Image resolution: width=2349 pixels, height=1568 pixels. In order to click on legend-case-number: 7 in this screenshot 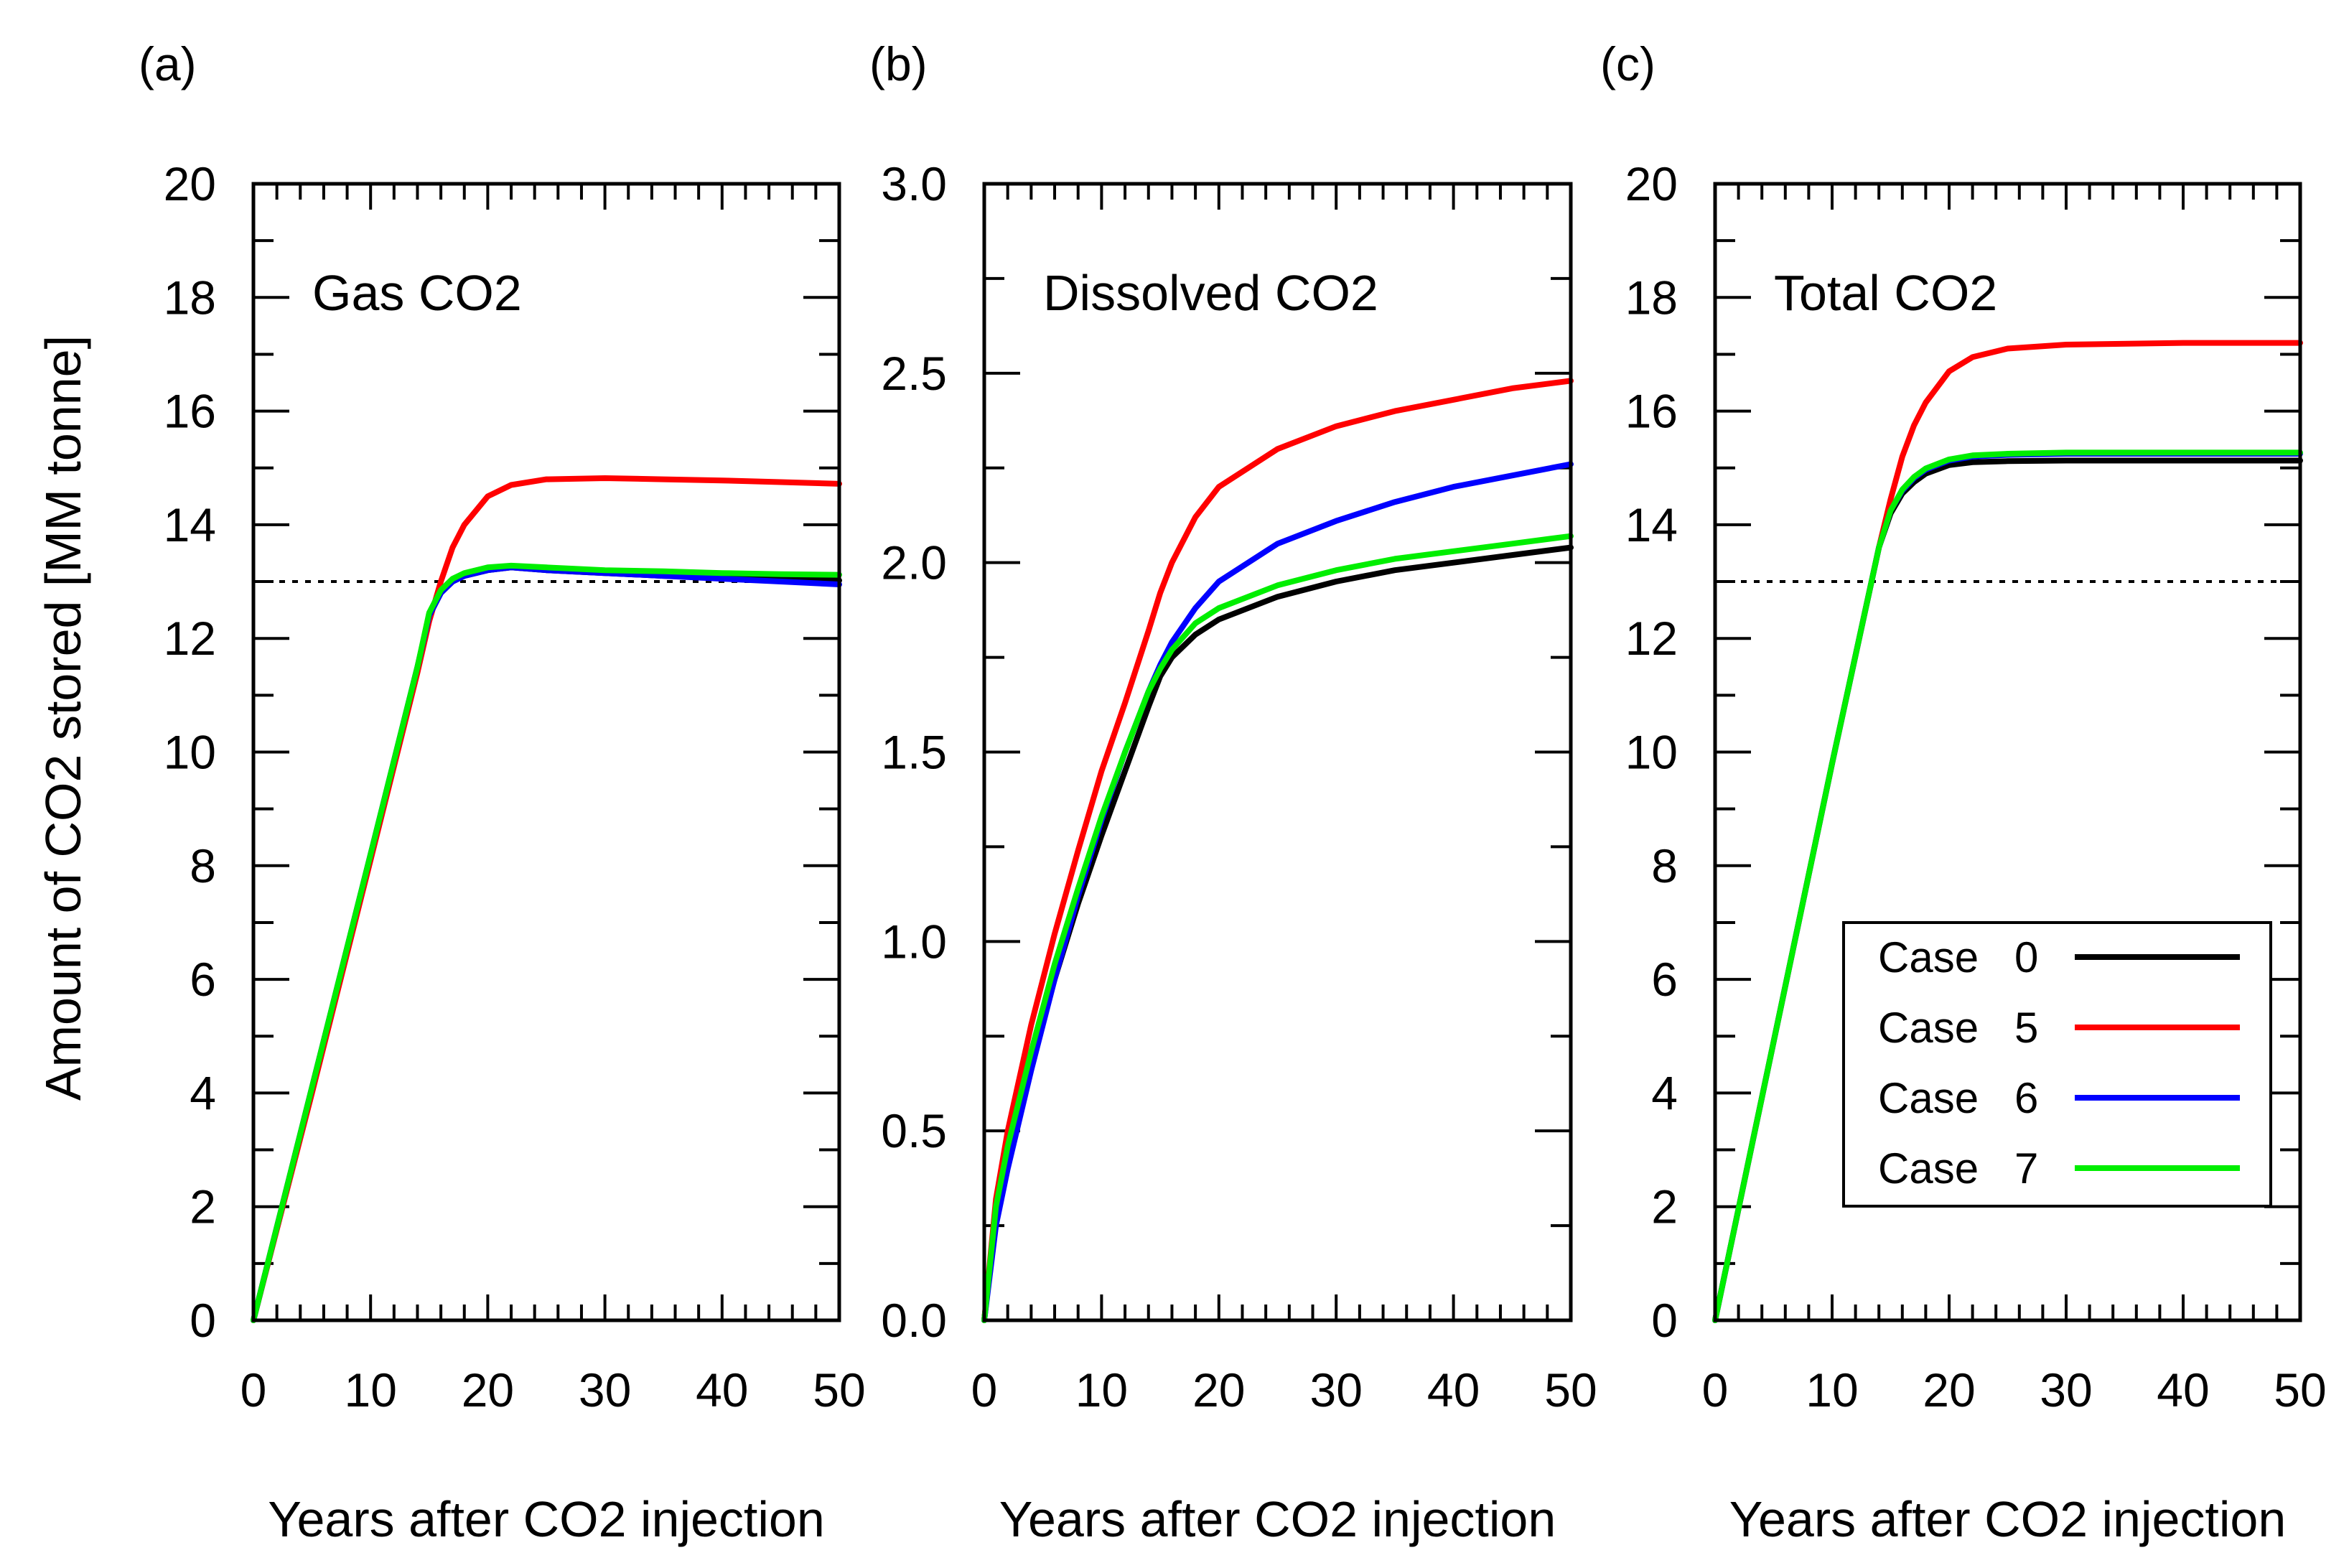, I will do `click(2026, 1168)`.